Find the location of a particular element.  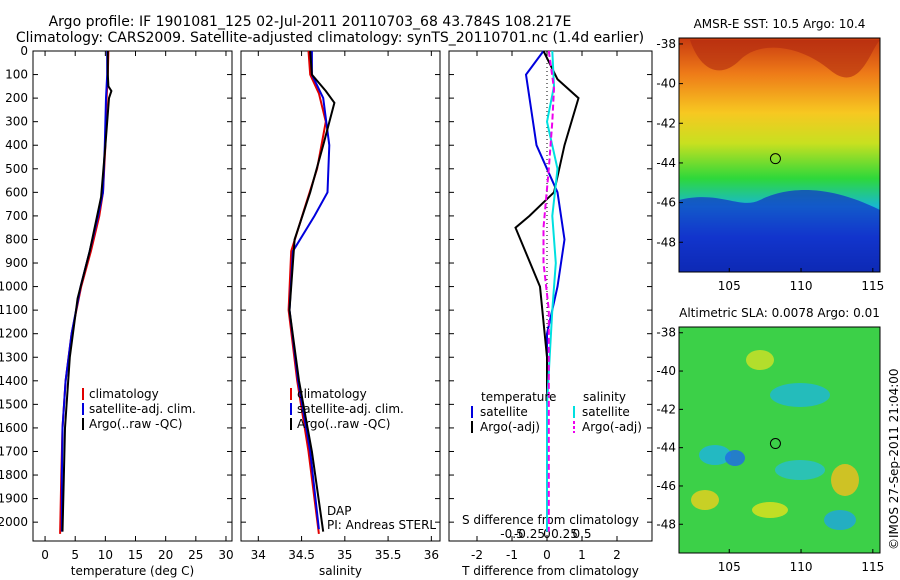

x2-axis-label: S difference from climatology is located at coordinates (550, 520).